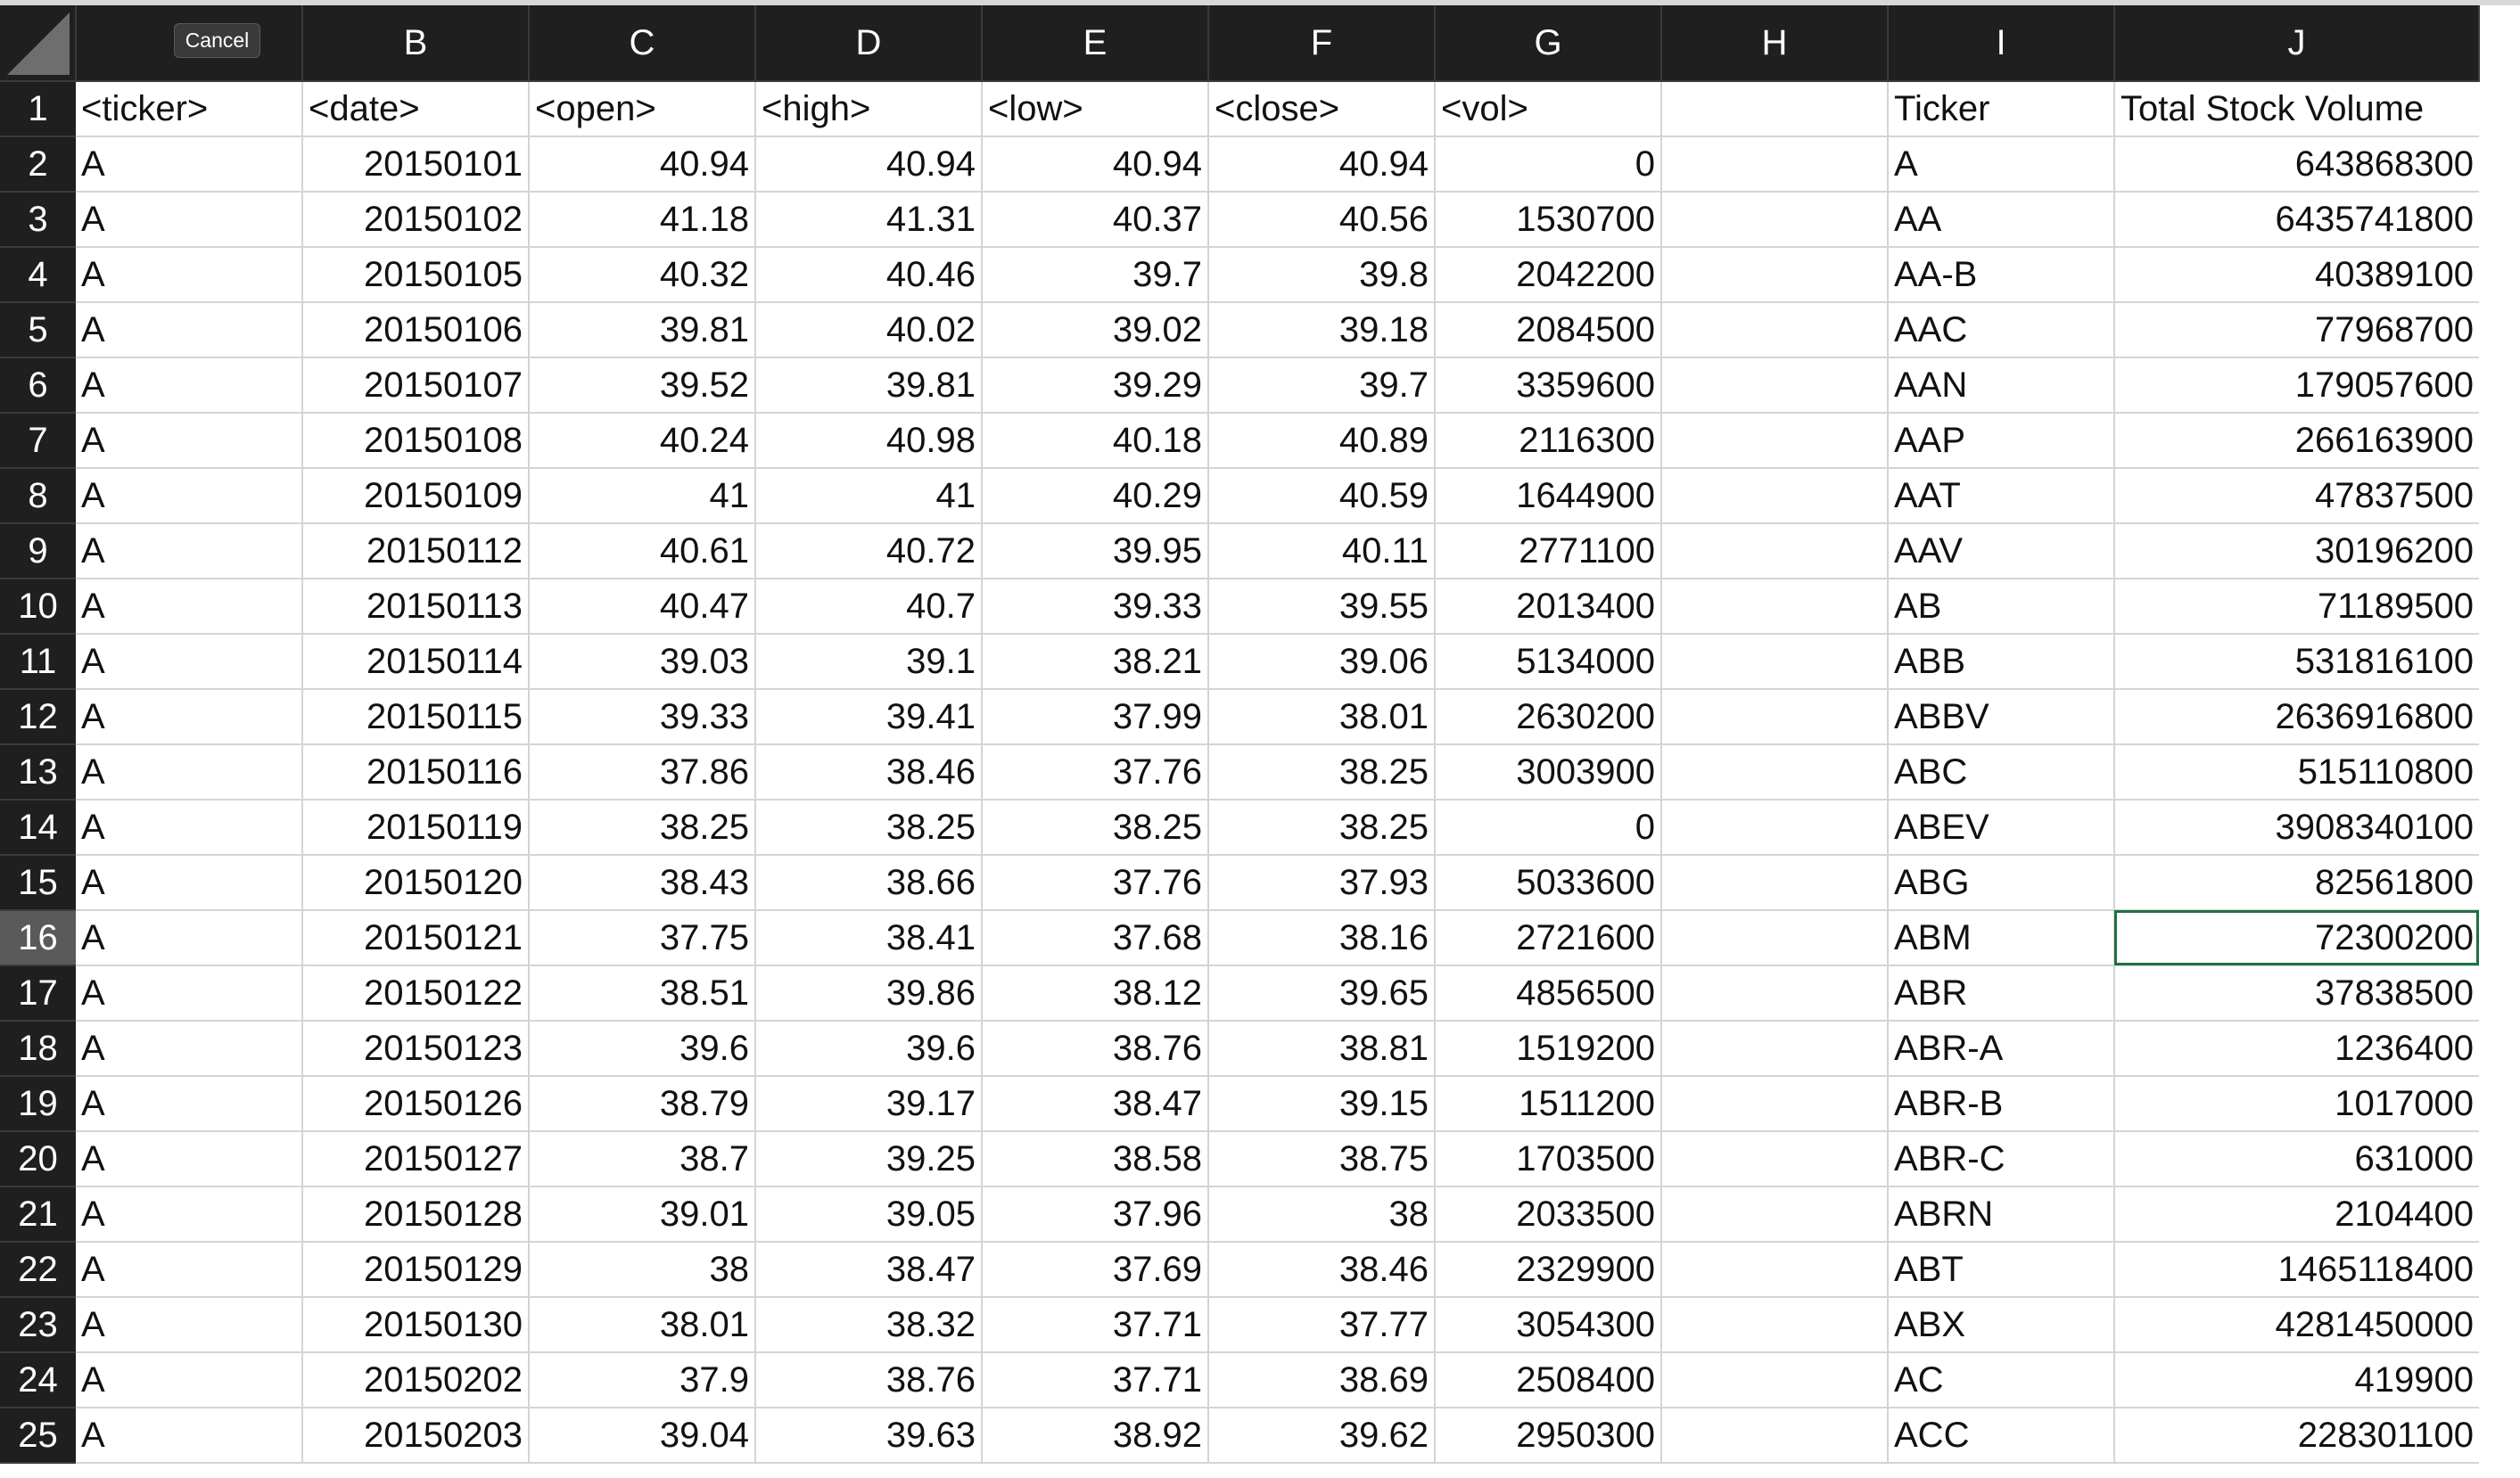 The height and width of the screenshot is (1478, 2520). What do you see at coordinates (869, 109) in the screenshot?
I see `cell-d: <high>` at bounding box center [869, 109].